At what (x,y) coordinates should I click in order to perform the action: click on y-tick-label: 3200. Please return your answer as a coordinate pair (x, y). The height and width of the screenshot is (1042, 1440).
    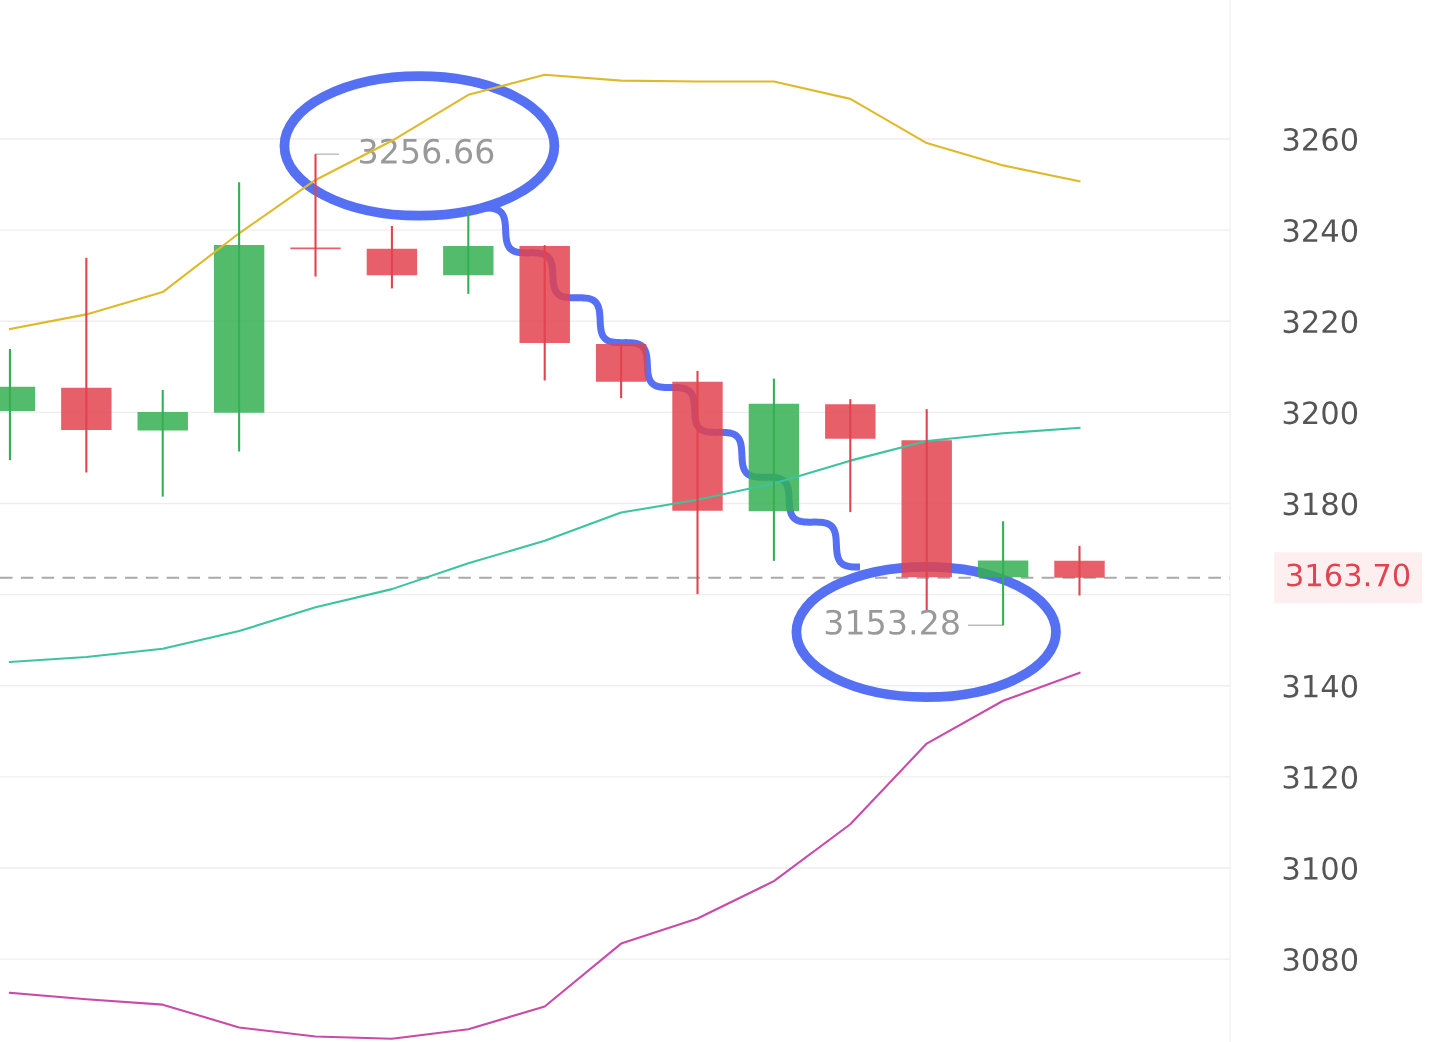
    Looking at the image, I should click on (1320, 413).